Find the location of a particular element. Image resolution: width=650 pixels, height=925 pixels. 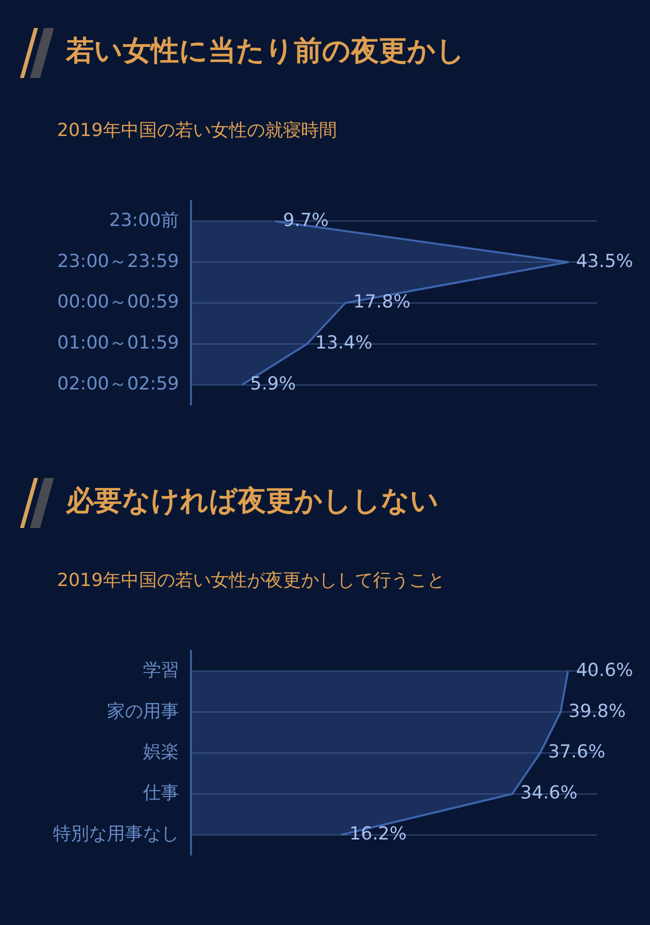

chart-subtitle: 2019年中国の若い女性の就寝時間 is located at coordinates (197, 130).